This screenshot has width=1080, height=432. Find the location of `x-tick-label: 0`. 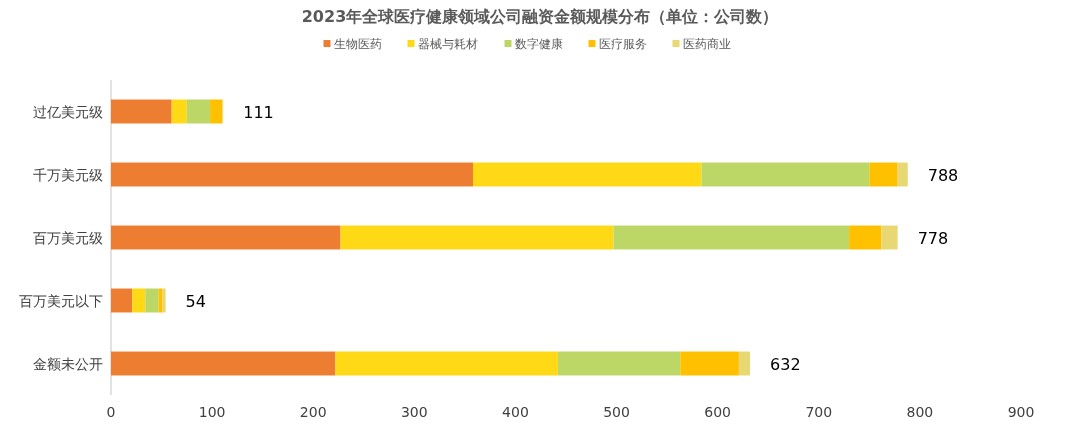

x-tick-label: 0 is located at coordinates (111, 412).